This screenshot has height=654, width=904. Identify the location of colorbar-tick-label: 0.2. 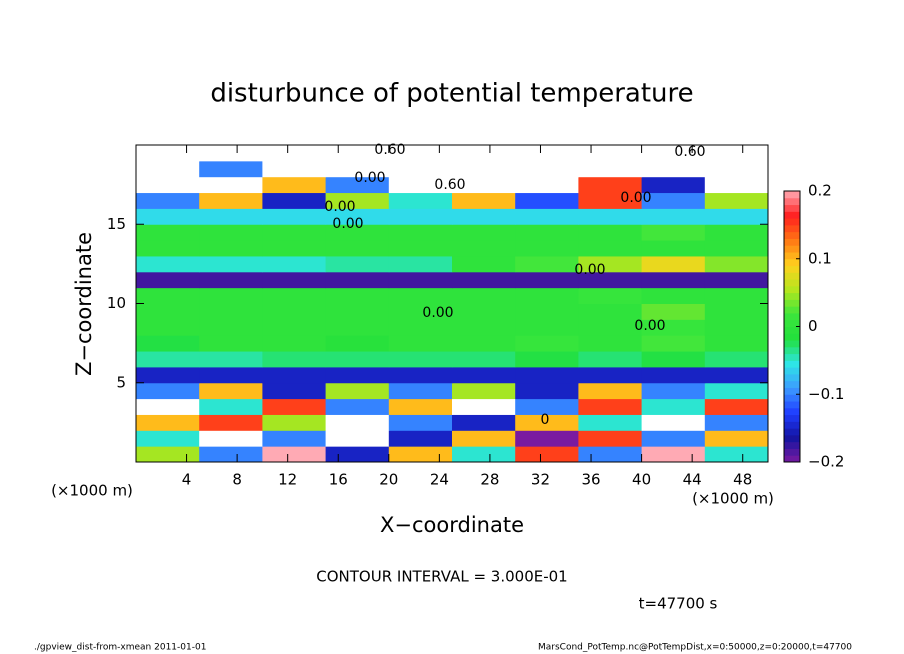
(820, 191).